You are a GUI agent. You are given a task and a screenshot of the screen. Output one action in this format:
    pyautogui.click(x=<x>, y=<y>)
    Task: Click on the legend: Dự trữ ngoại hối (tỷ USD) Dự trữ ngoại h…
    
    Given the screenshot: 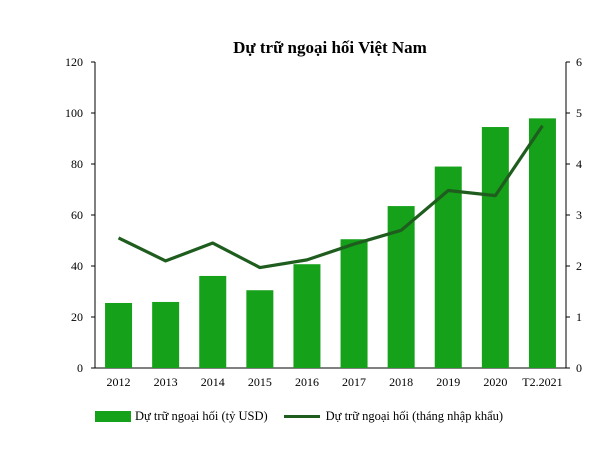 What is the action you would take?
    pyautogui.click(x=345, y=416)
    